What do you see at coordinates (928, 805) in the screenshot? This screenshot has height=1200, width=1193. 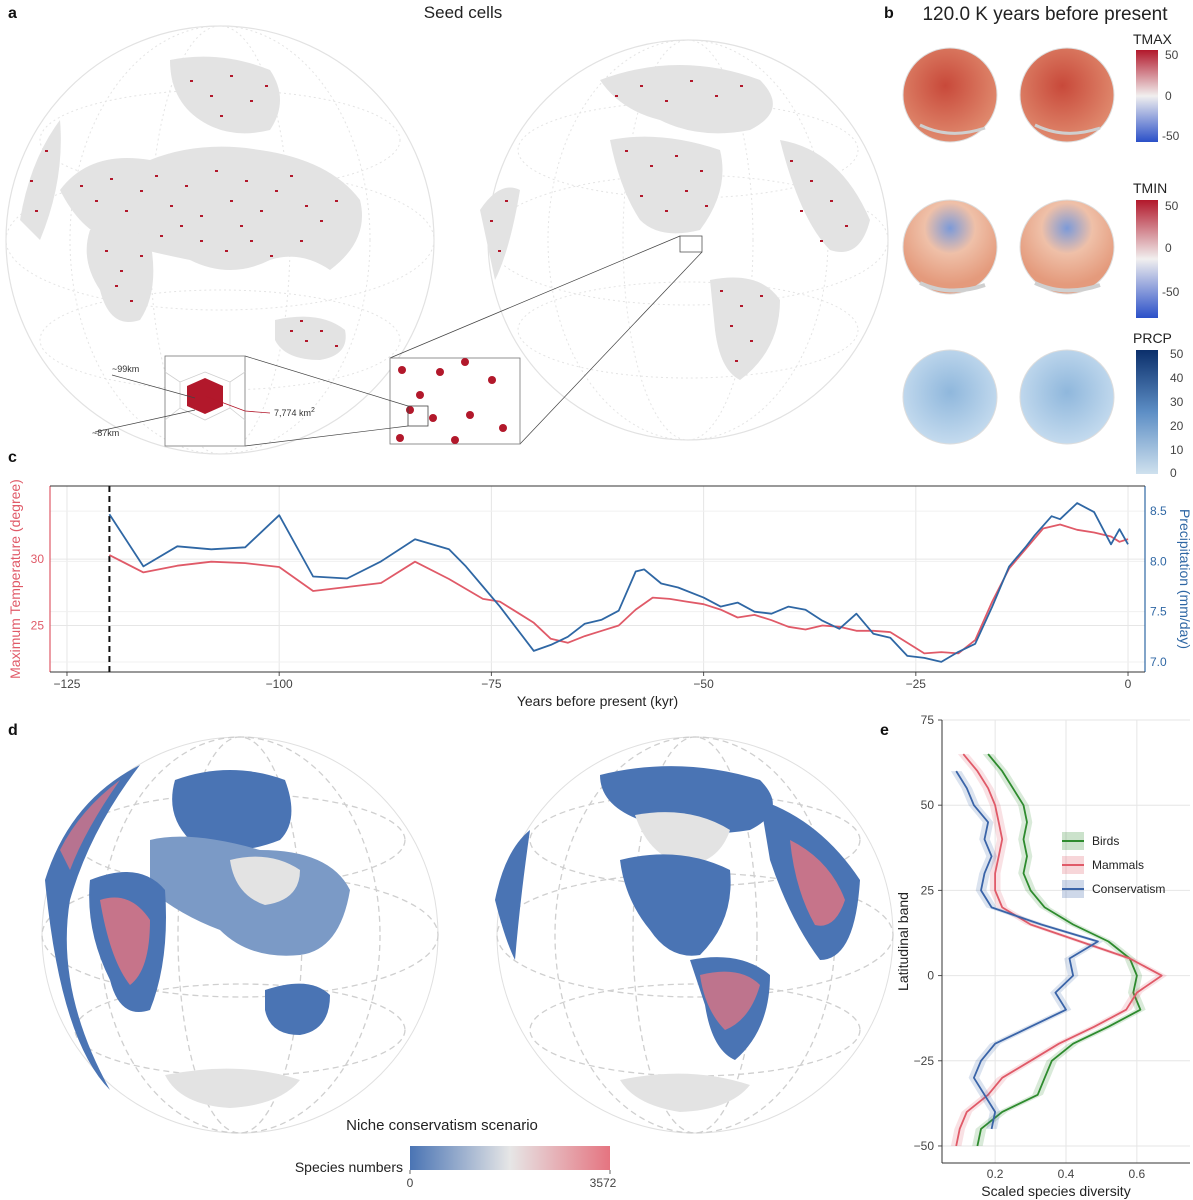 I see `y-tick-label: 50` at bounding box center [928, 805].